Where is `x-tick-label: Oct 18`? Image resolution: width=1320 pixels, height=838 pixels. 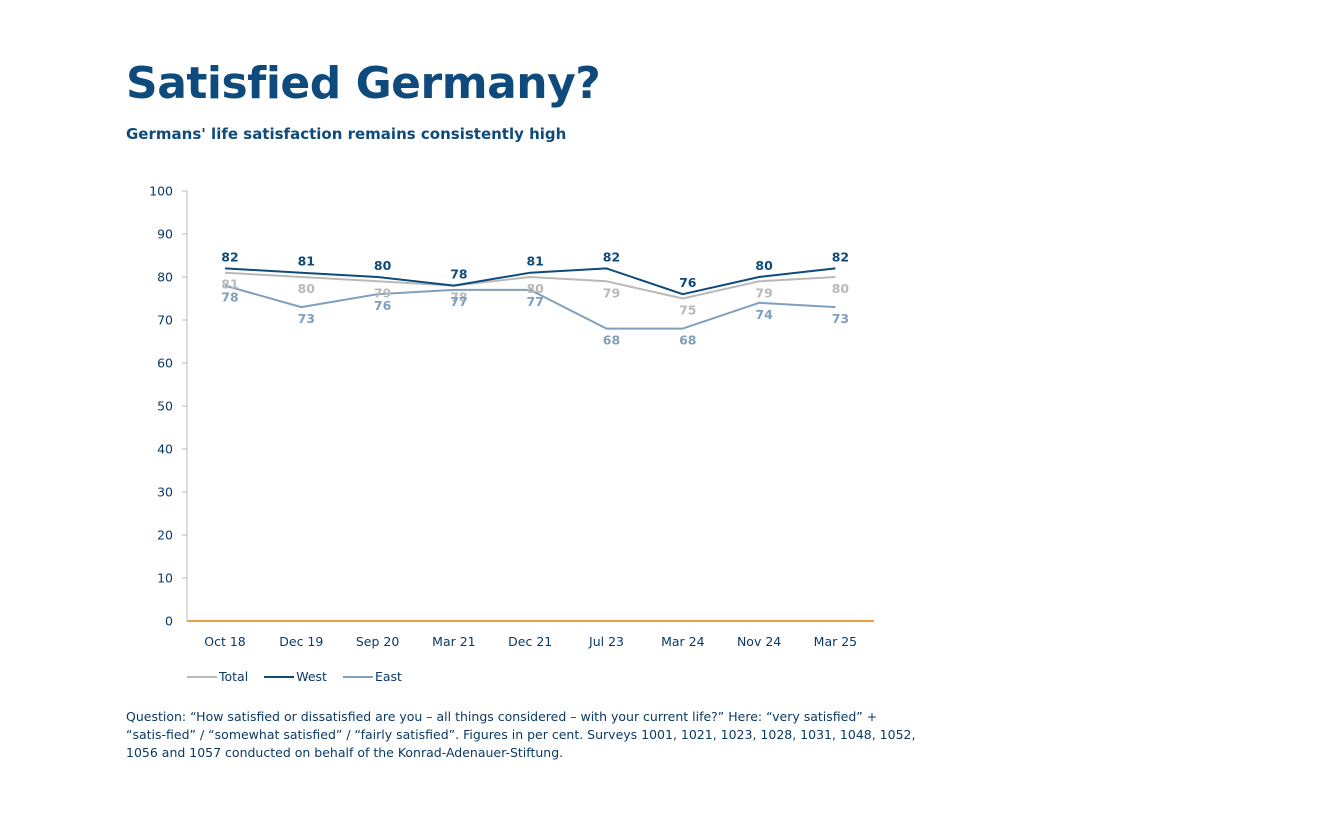
x-tick-label: Oct 18 is located at coordinates (225, 641).